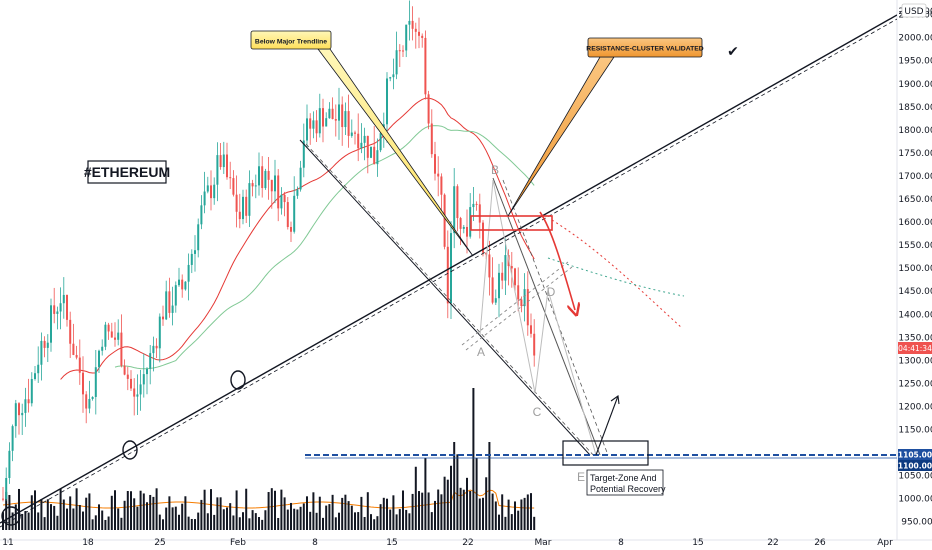 The height and width of the screenshot is (550, 932). I want to click on time-axis: 11 18 25 Feb 8 15 22 Mar 8 15 22 26 Apr, so click(447, 543).